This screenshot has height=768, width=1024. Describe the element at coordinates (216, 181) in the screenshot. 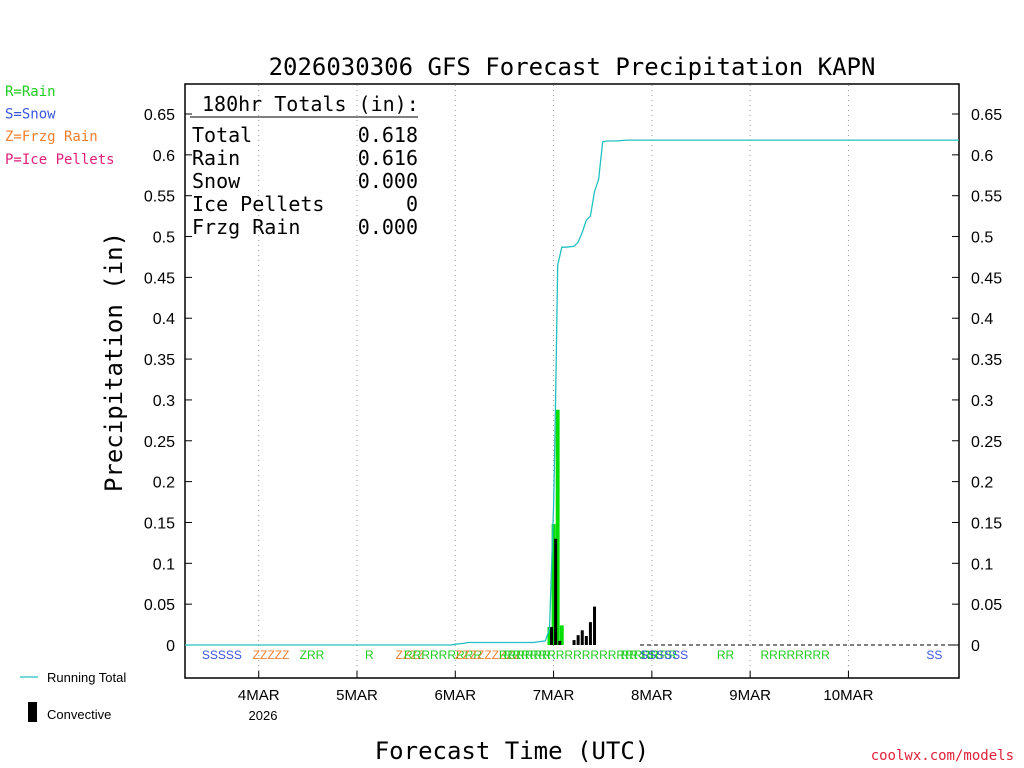

I see `totals-row-label: Snow` at that location.